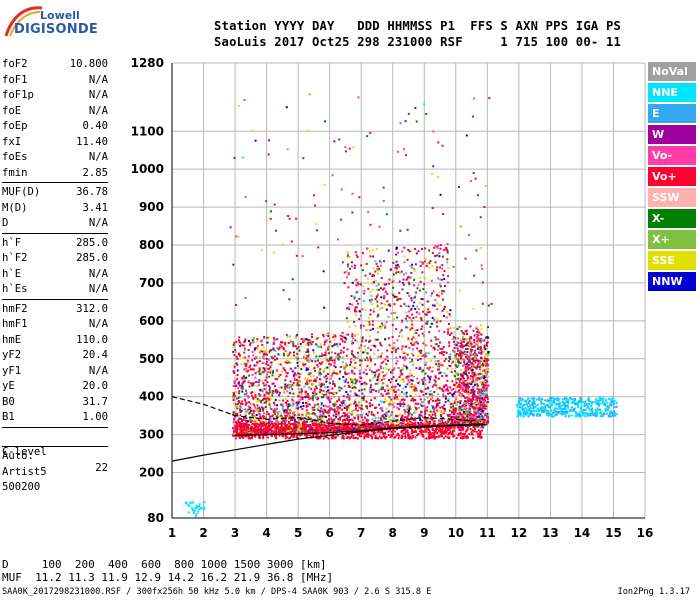 The image size is (700, 600). What do you see at coordinates (151, 321) in the screenshot?
I see `y-tick-label: 600` at bounding box center [151, 321].